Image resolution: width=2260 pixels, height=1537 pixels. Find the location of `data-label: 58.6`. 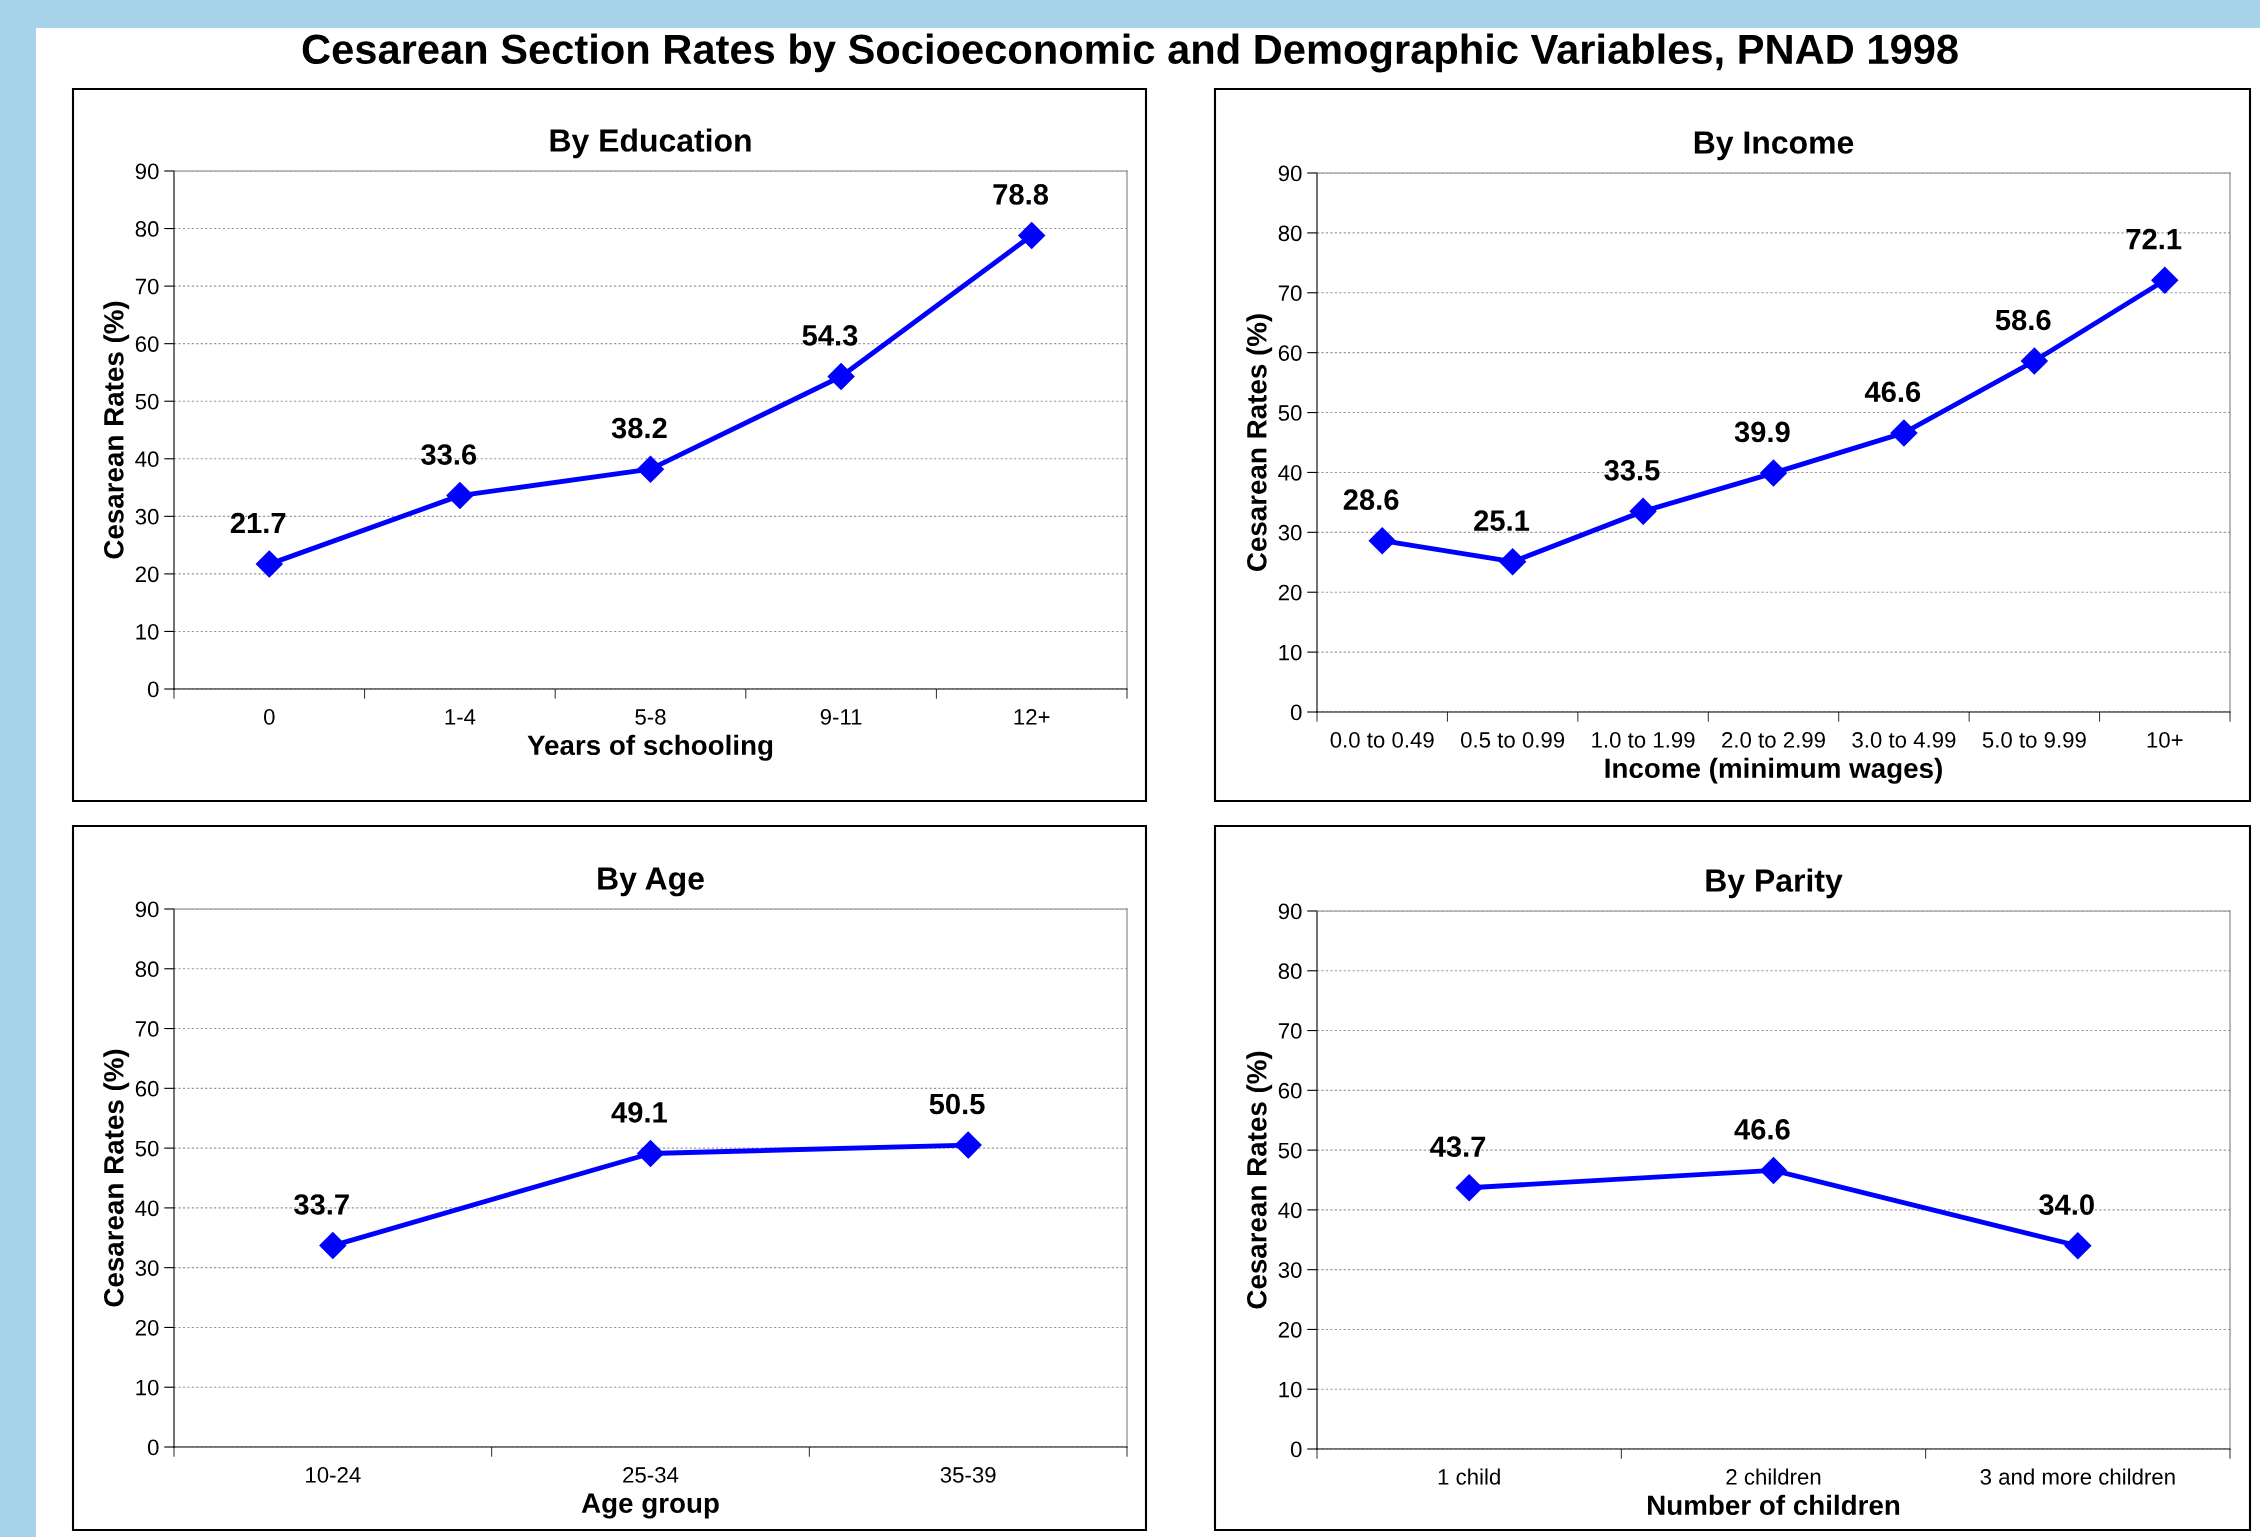

data-label: 58.6 is located at coordinates (2023, 320).